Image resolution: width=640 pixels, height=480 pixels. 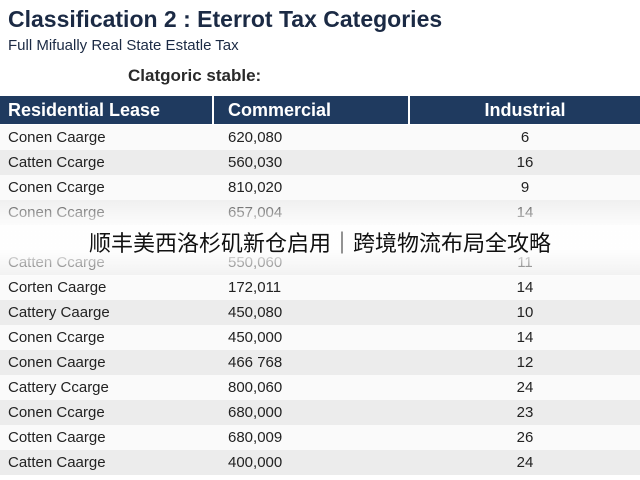 What do you see at coordinates (525, 312) in the screenshot?
I see `table-cell: 10` at bounding box center [525, 312].